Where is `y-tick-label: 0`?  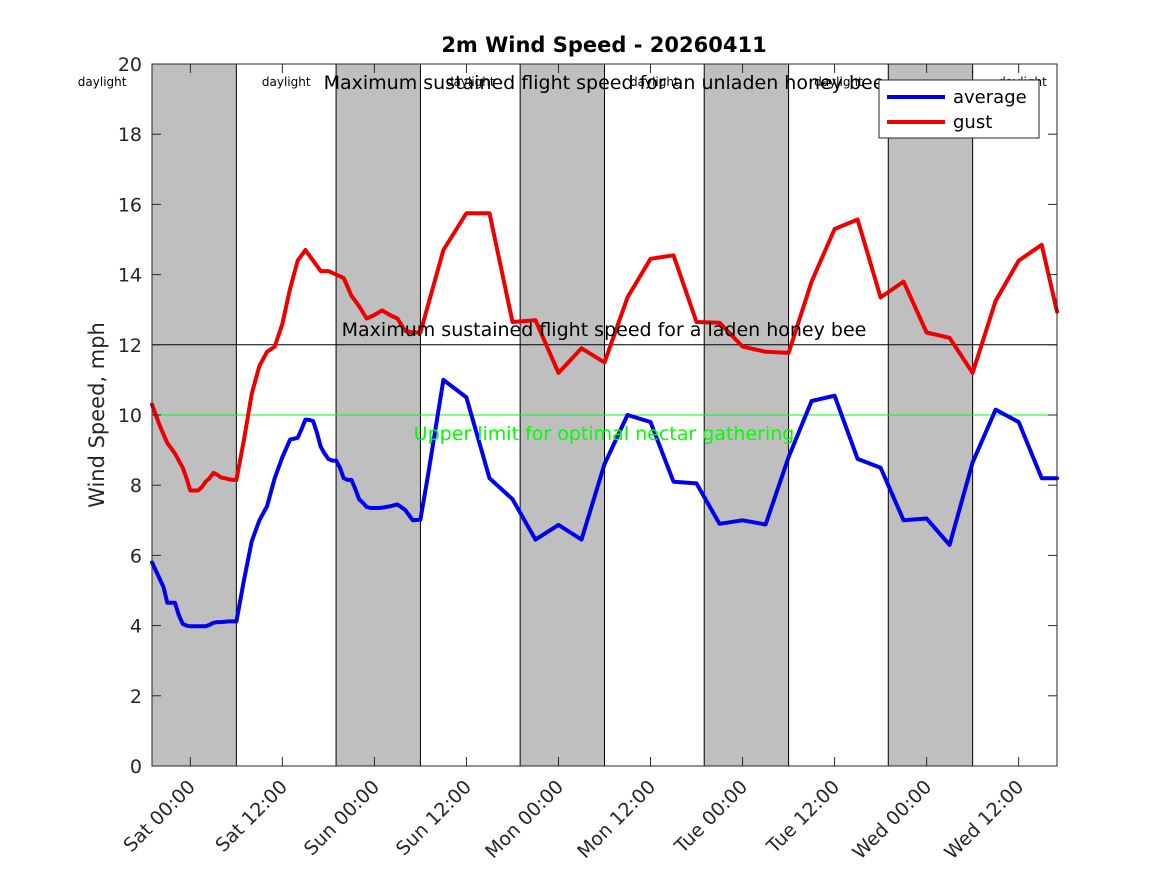 y-tick-label: 0 is located at coordinates (136, 767).